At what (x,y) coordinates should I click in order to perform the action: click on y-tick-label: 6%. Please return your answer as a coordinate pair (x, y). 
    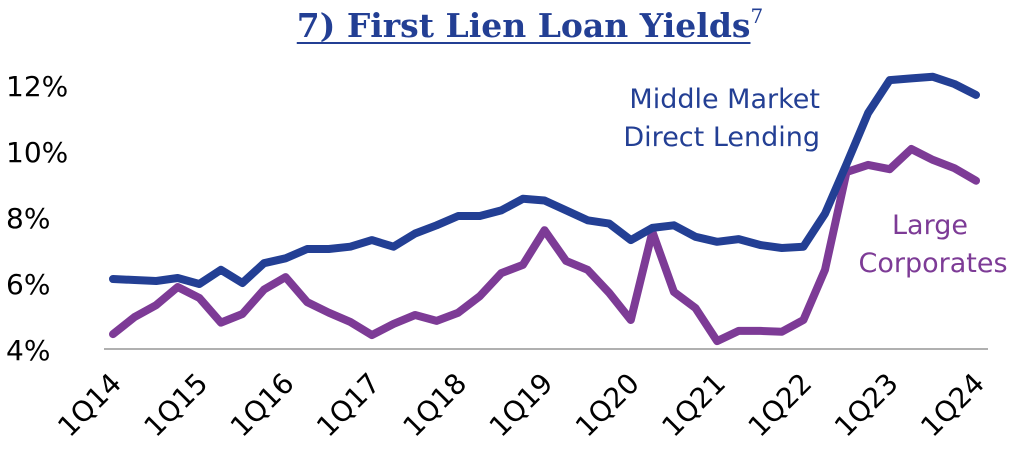
    Looking at the image, I should click on (28, 284).